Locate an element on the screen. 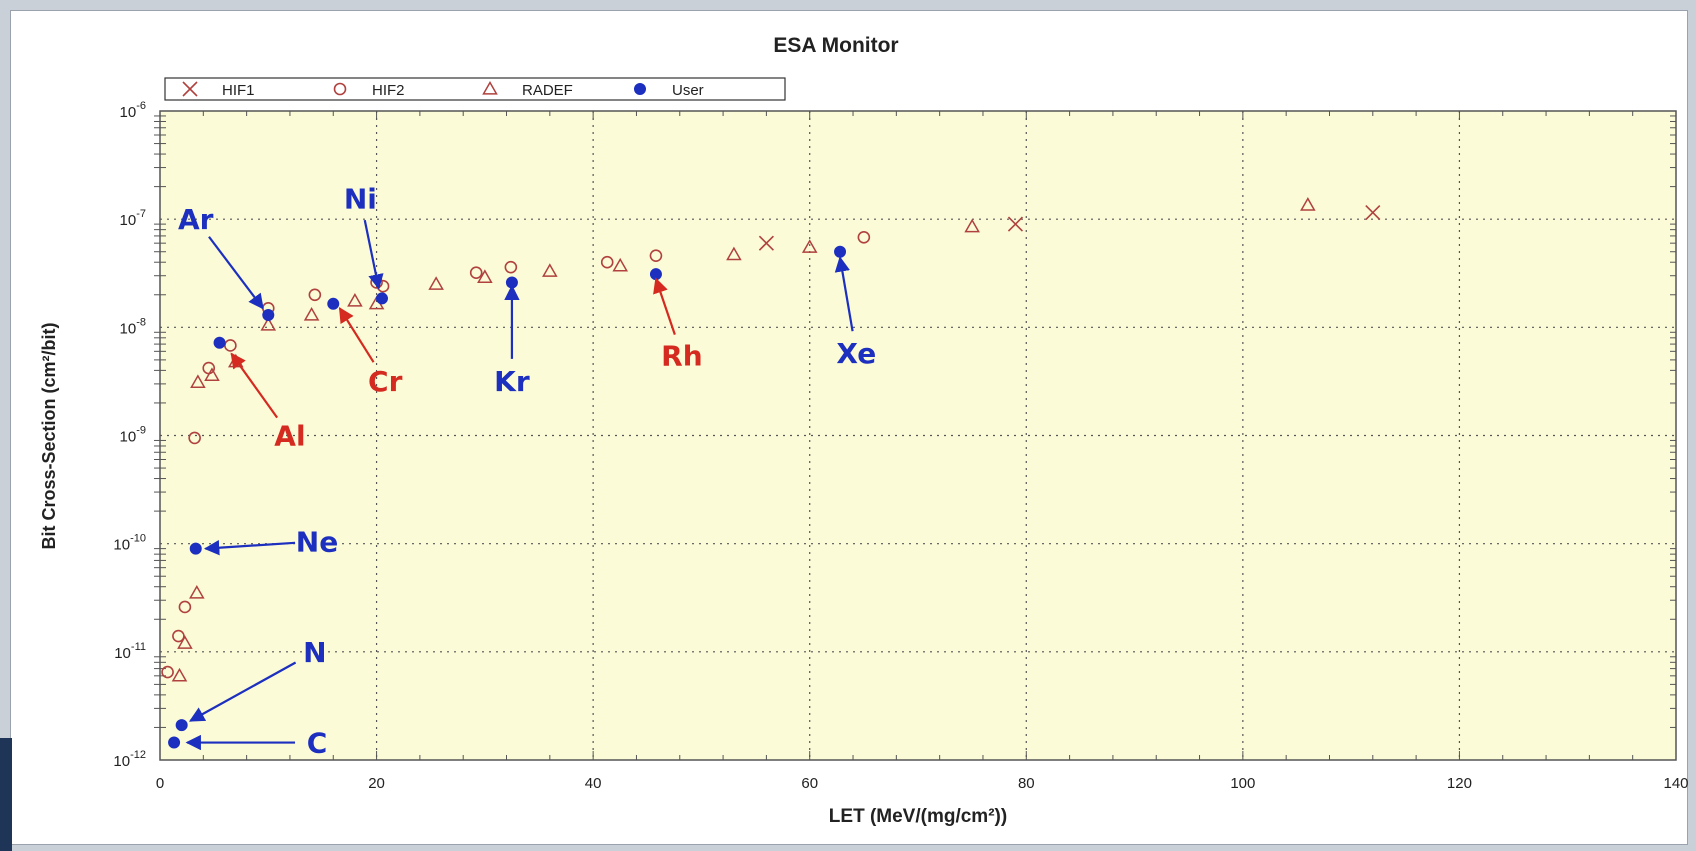  x-tick-label: 140 is located at coordinates (1675, 783).